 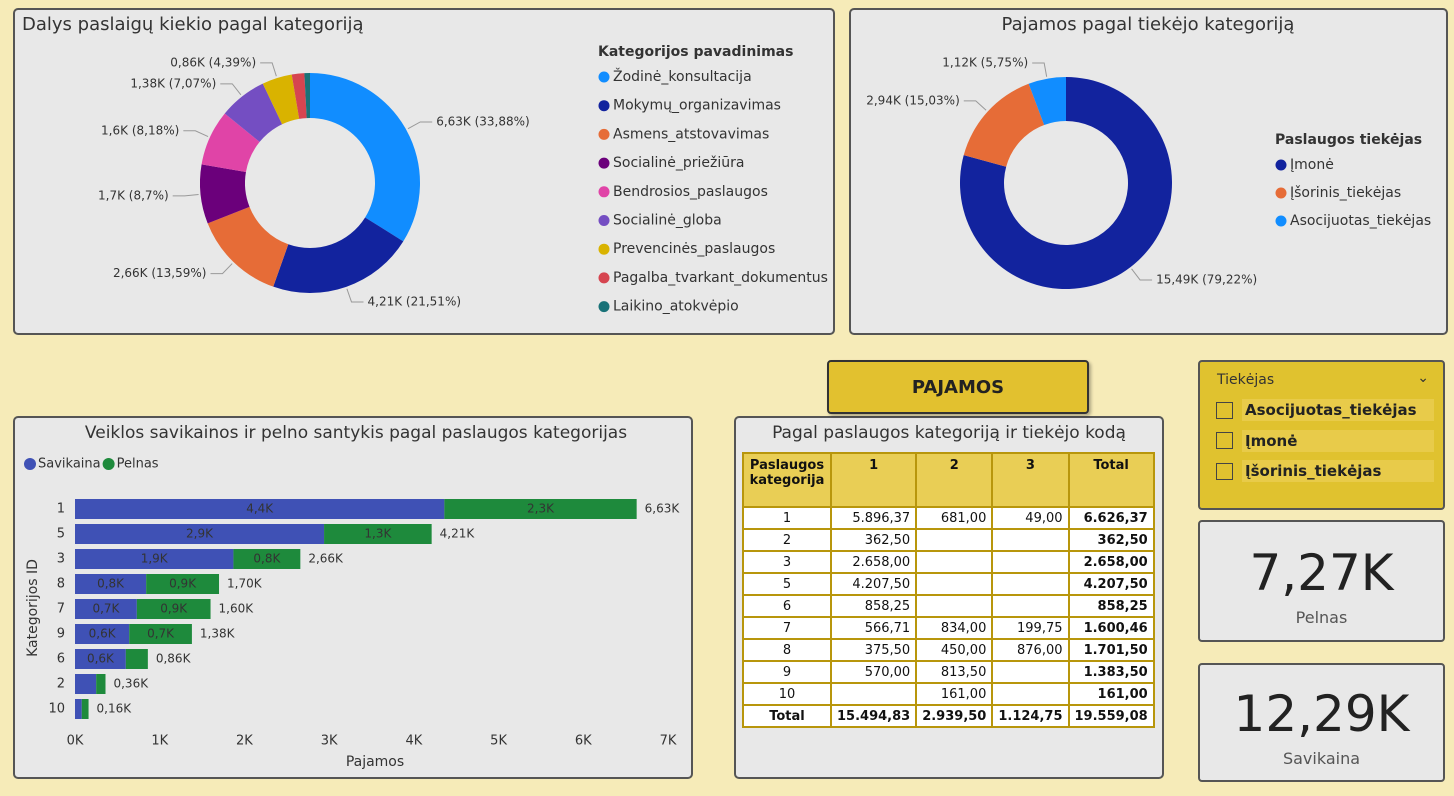 I want to click on x-tick-label: 3K, so click(x=329, y=741).